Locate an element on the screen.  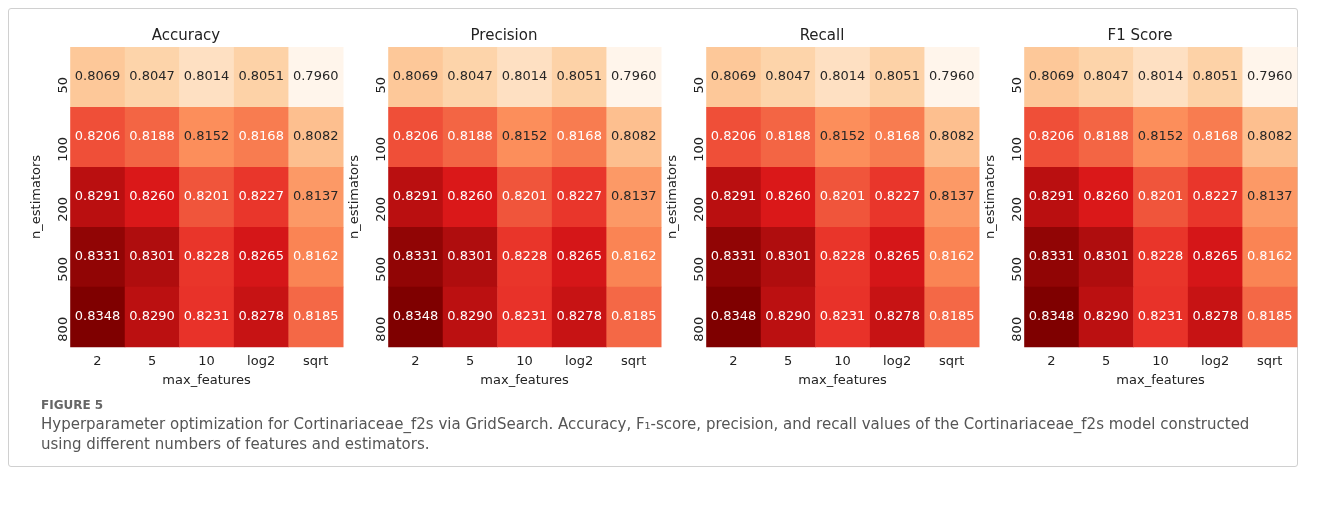
chart-title: F1 Score is located at coordinates (1140, 34).